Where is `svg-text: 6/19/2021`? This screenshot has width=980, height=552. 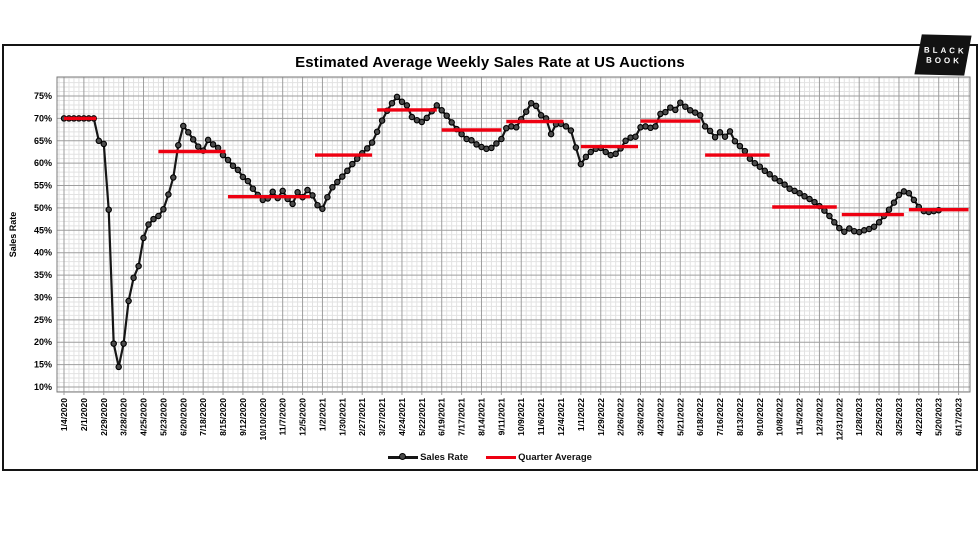
svg-text: 6/19/2021 is located at coordinates (442, 417).